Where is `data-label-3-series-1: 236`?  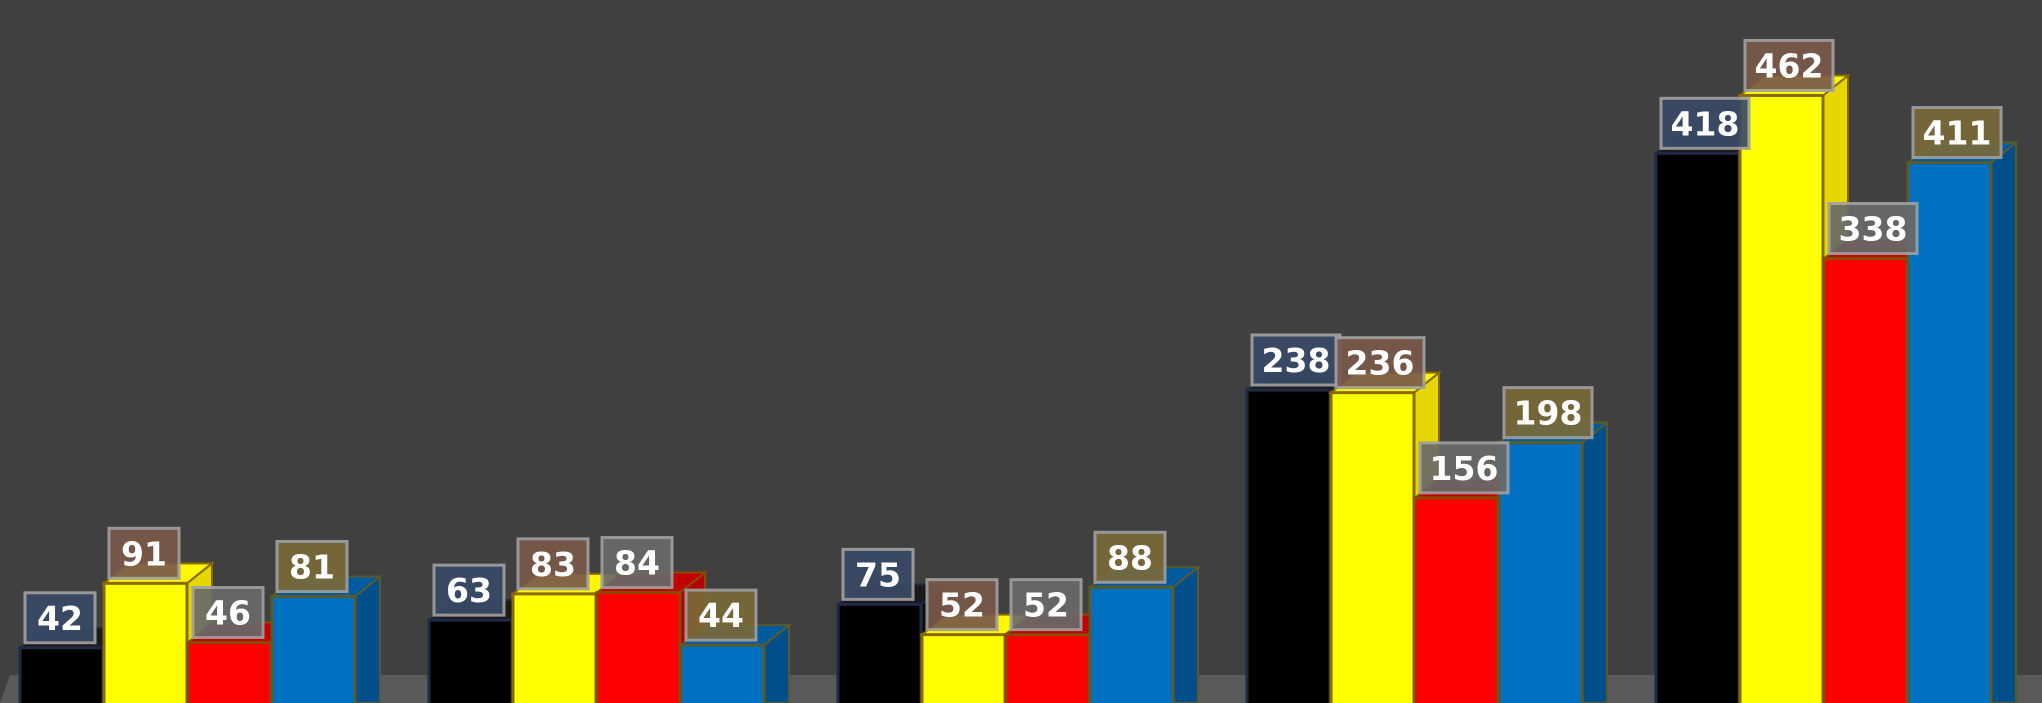
data-label-3-series-1: 236 is located at coordinates (1380, 363).